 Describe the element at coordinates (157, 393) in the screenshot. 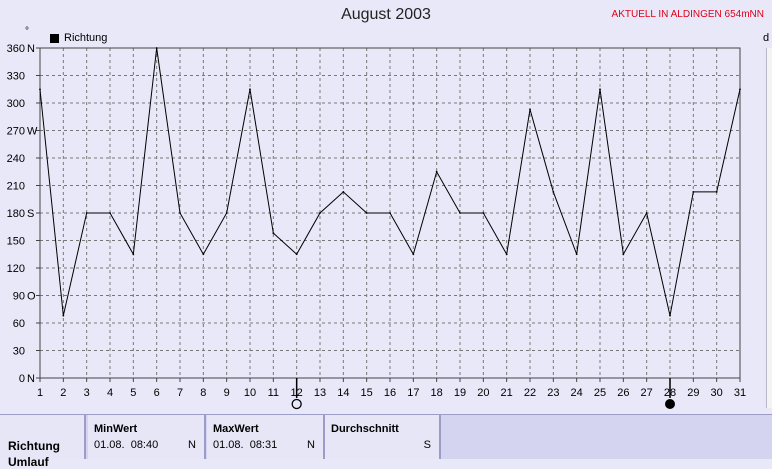

I see `x-tick-label: 6` at that location.